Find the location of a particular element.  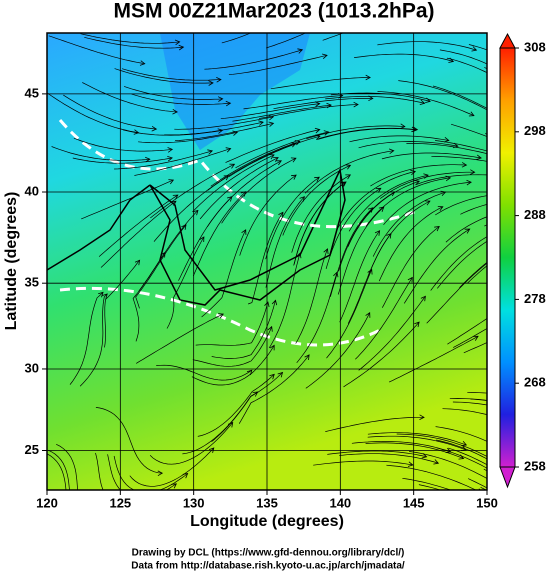

colorbar-tick-label: 308 is located at coordinates (535, 46).